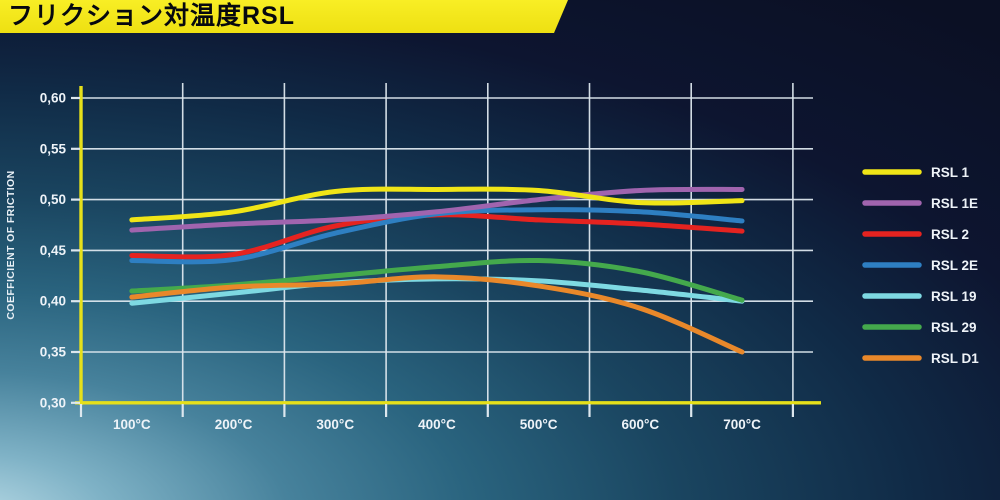 The width and height of the screenshot is (1000, 500). What do you see at coordinates (53, 402) in the screenshot?
I see `y-tick-label: 0,30` at bounding box center [53, 402].